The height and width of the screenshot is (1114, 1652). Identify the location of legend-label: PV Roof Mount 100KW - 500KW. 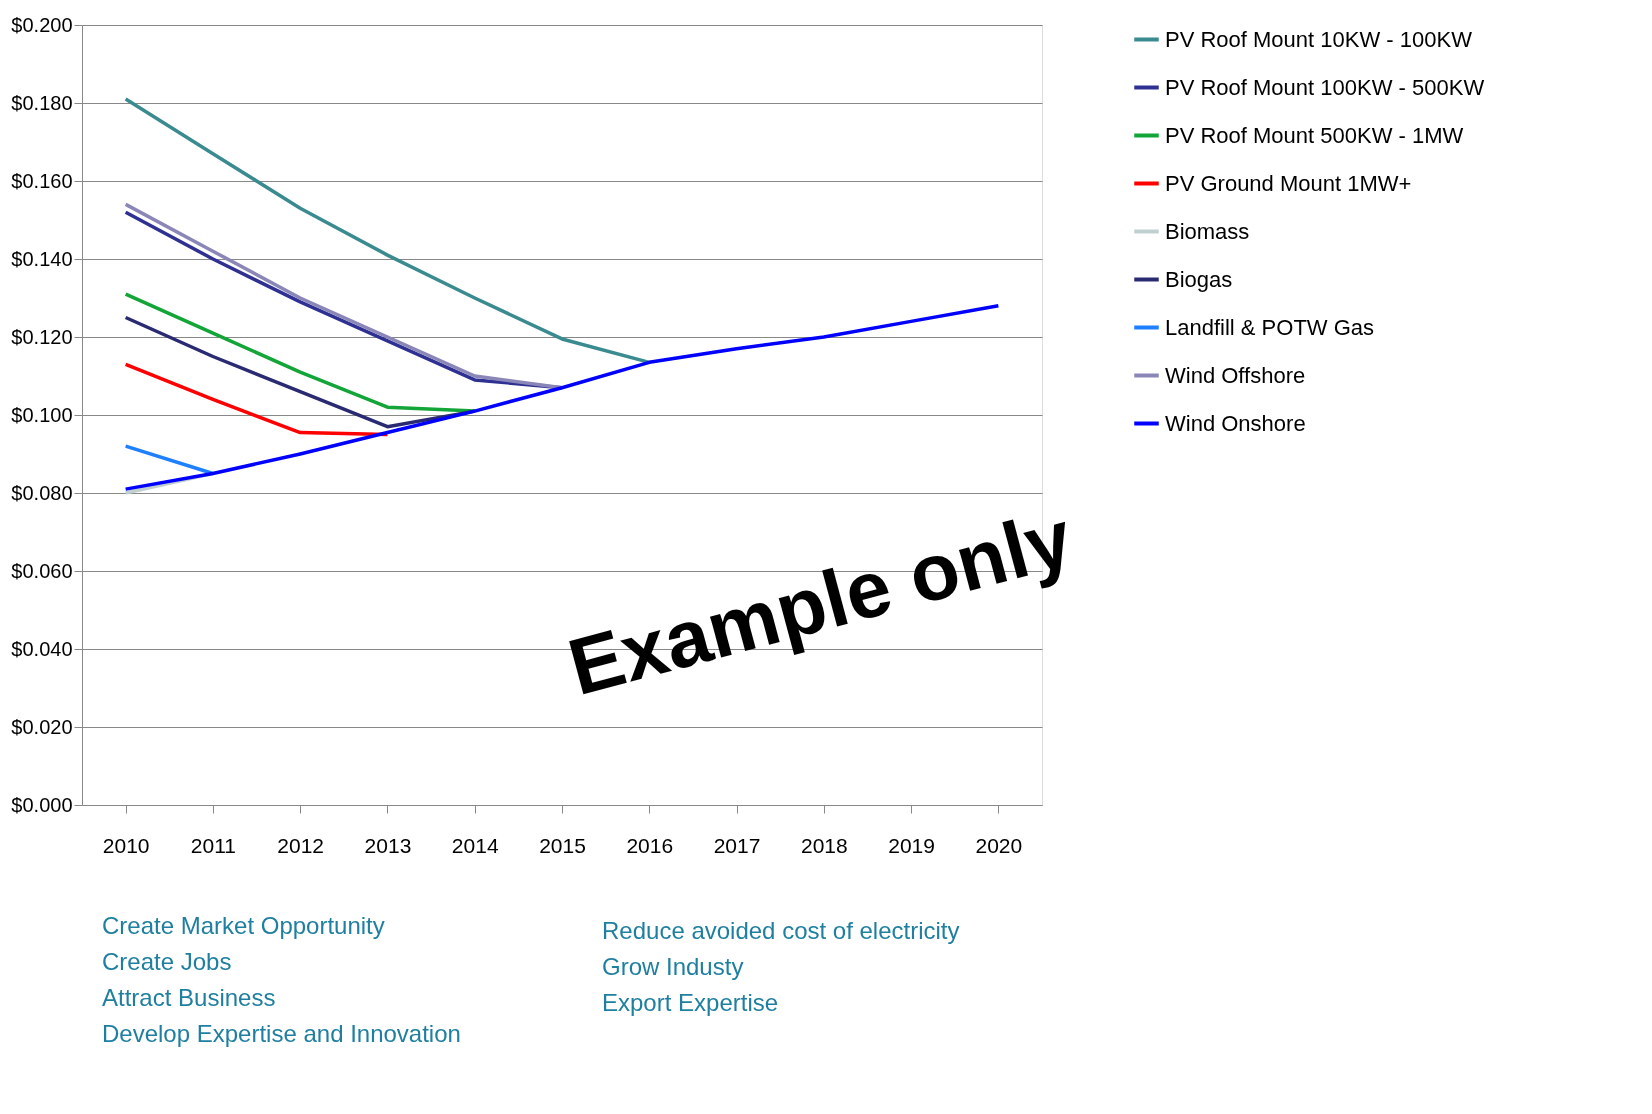
(1325, 87).